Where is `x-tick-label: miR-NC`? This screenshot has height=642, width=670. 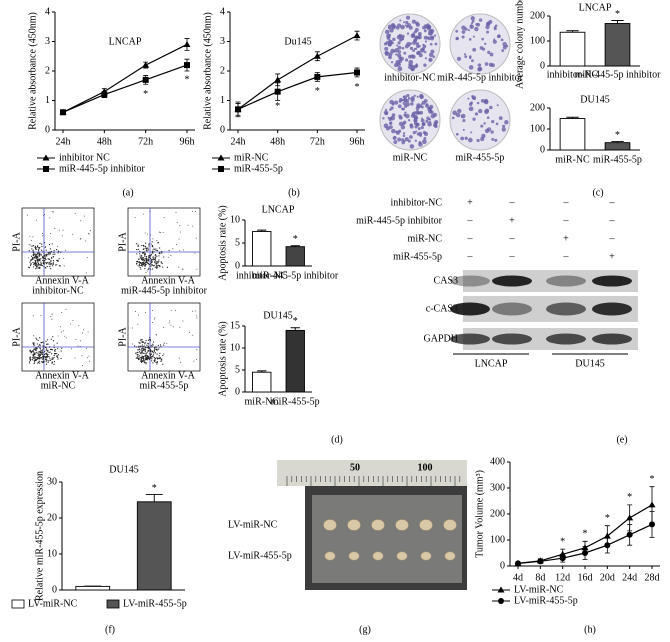
x-tick-label: miR-NC is located at coordinates (572, 159).